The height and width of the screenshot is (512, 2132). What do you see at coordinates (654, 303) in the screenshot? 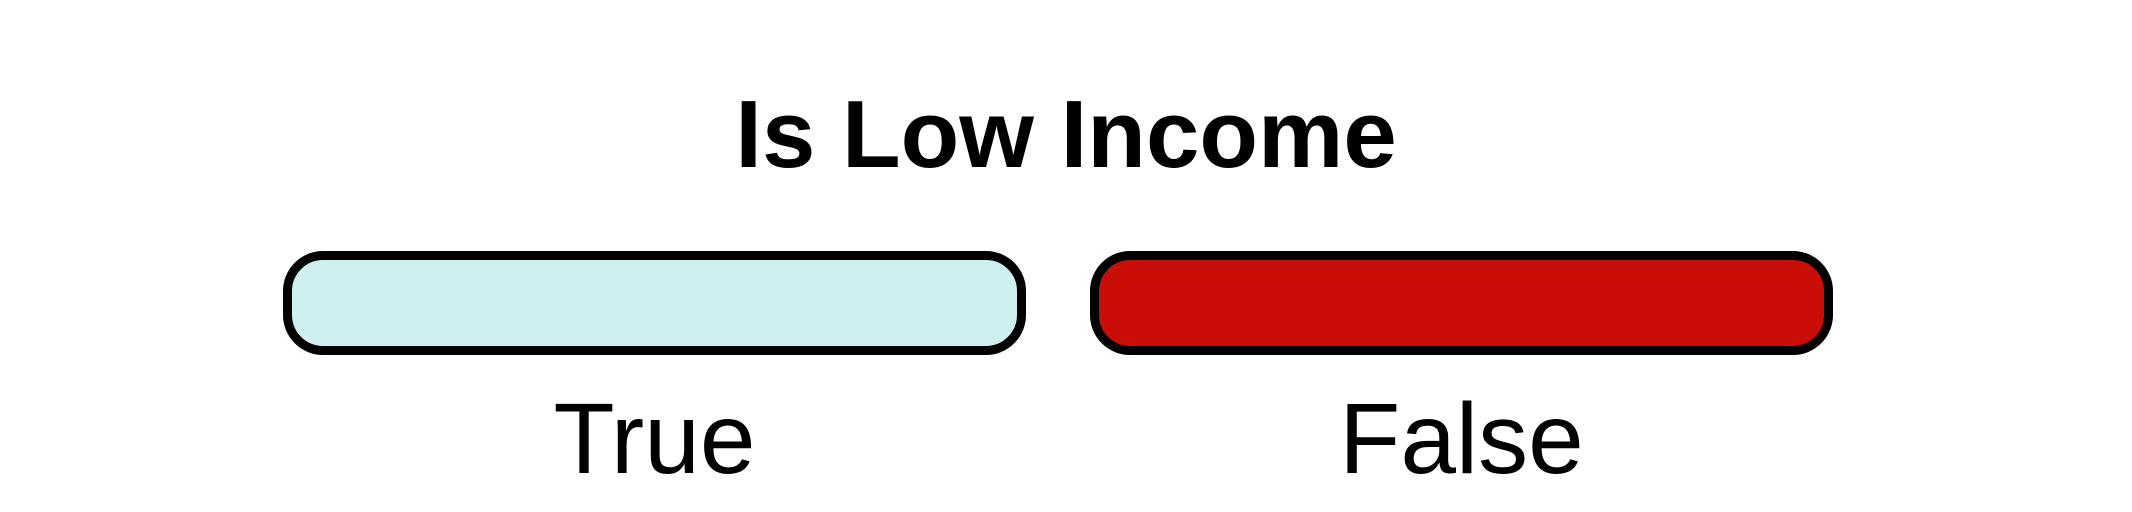
I see `option-true-button` at bounding box center [654, 303].